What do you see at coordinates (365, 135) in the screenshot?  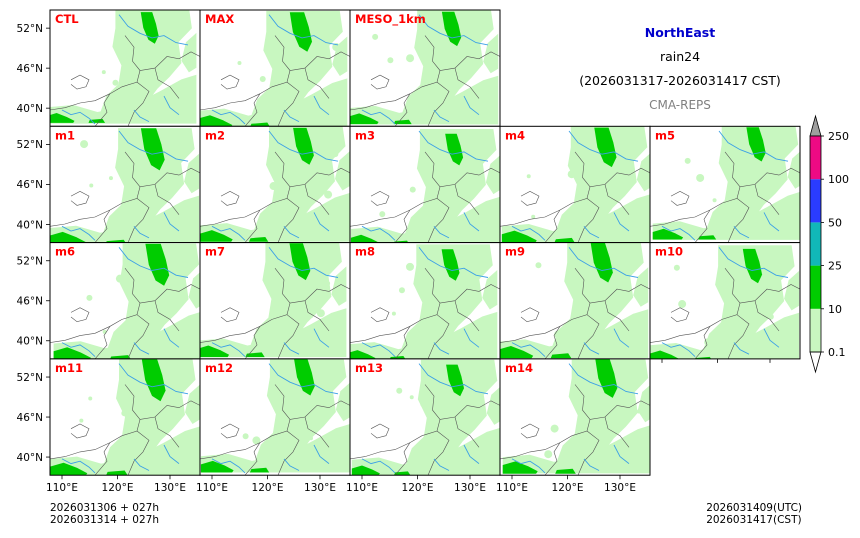 I see `panel-label: m3` at bounding box center [365, 135].